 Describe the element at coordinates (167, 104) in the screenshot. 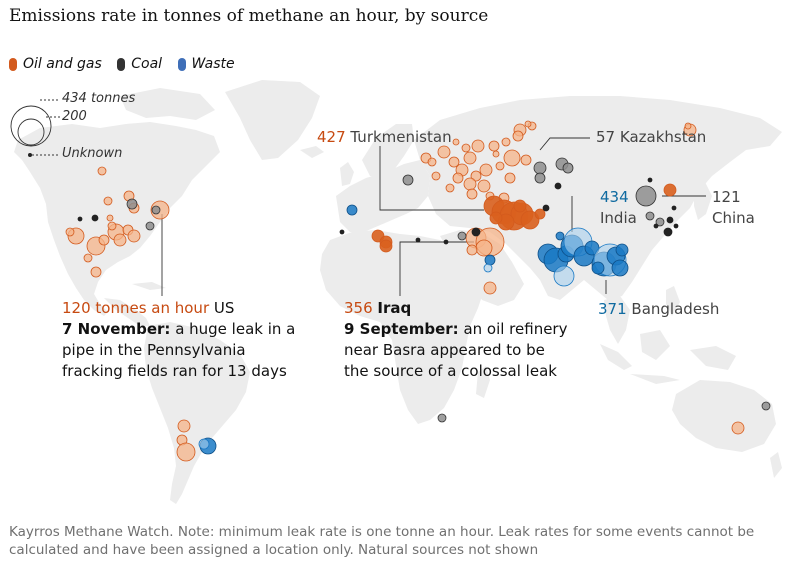

I see `land-arctic-islands` at that location.